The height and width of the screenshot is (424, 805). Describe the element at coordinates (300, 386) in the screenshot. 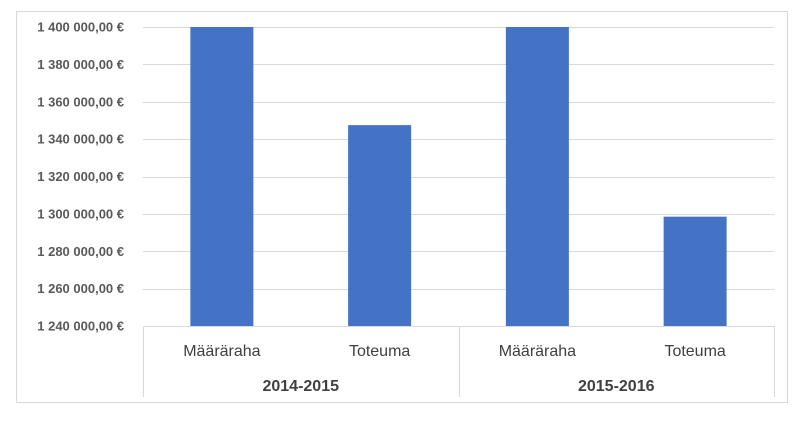

I see `group-label: 2014-2015` at that location.